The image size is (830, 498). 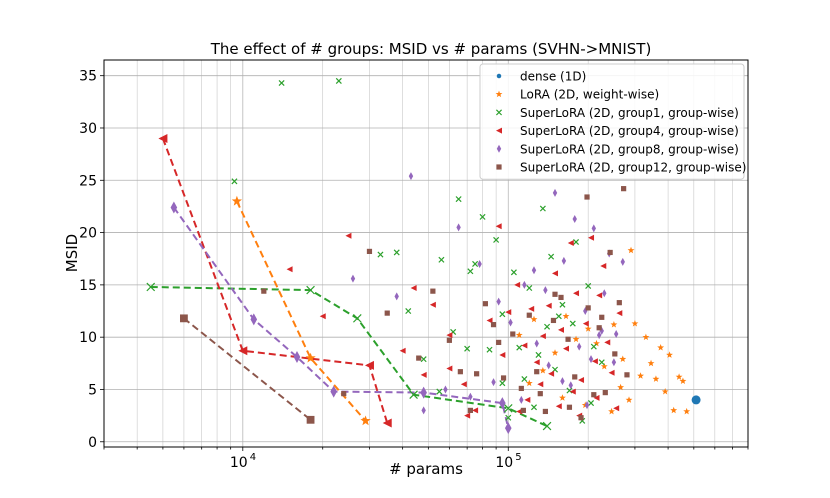 I want to click on series-1-line-point, so click(x=237, y=200).